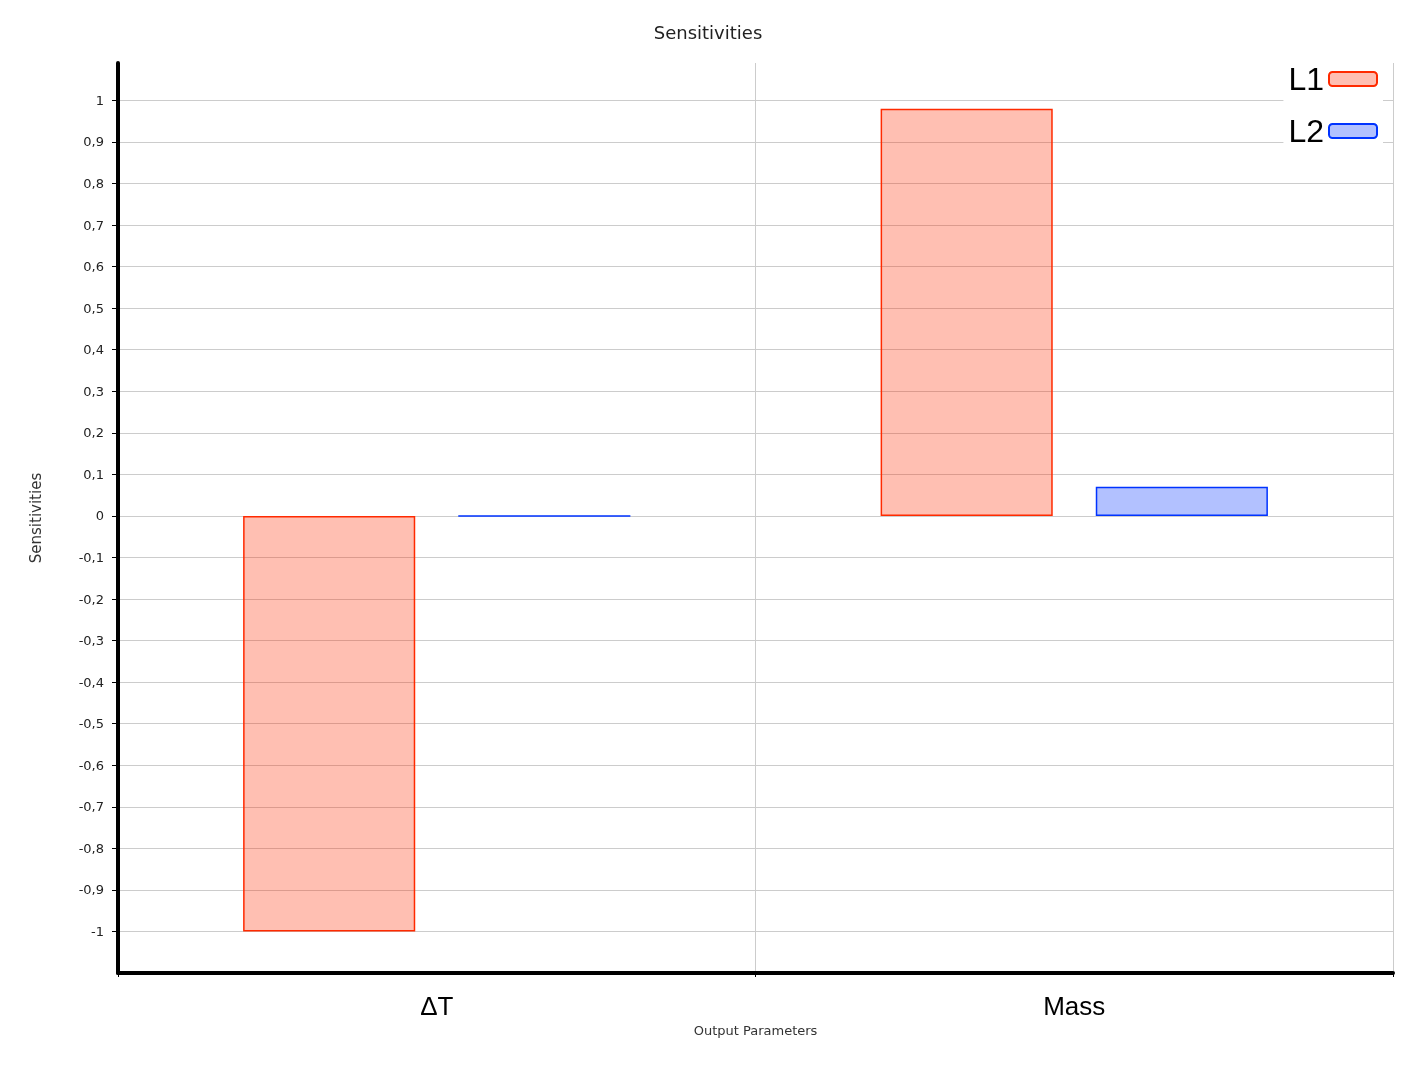 The image size is (1420, 1069). Describe the element at coordinates (91, 724) in the screenshot. I see `y-tick-label: -0,5` at that location.